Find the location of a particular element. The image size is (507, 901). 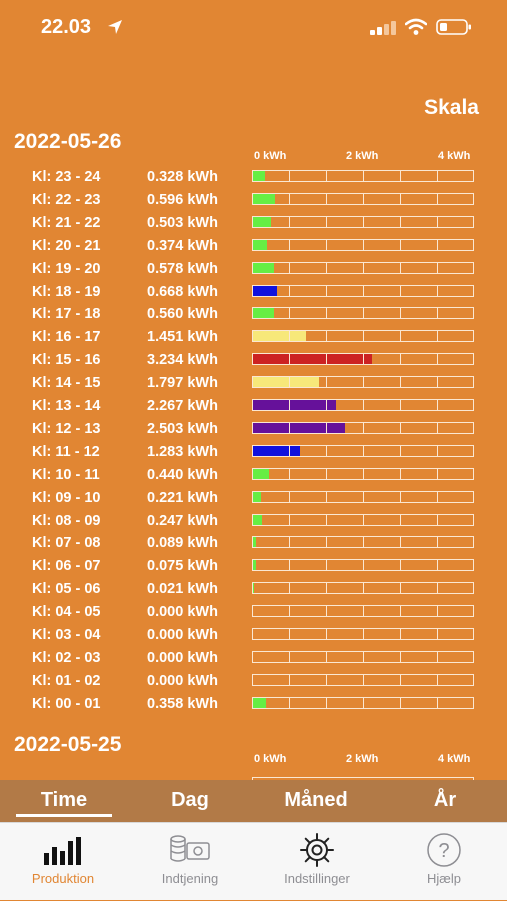

hour-value: 0.021 kWh is located at coordinates (182, 589).